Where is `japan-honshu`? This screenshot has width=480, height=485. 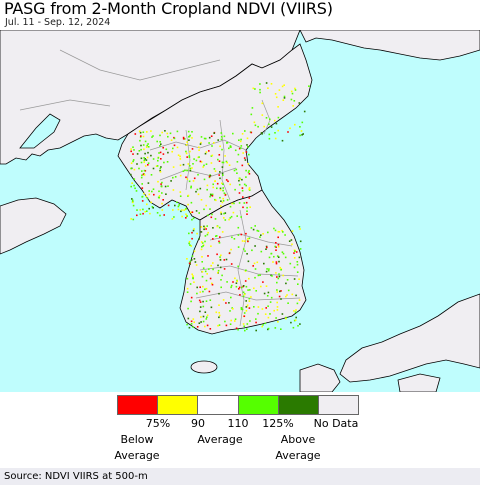 japan-honshu is located at coordinates (409, 338).